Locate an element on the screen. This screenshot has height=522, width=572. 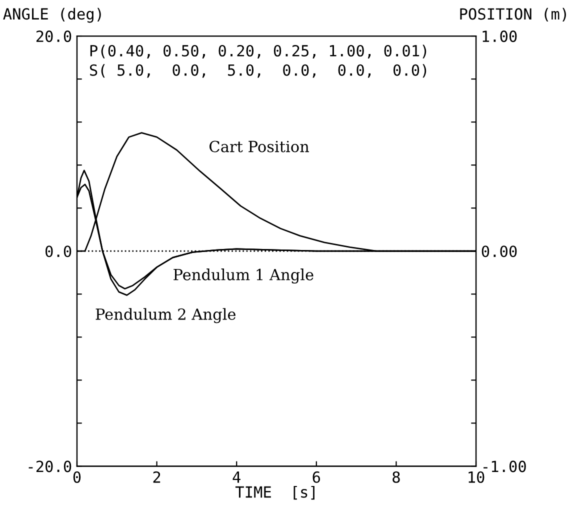
series-label: Pendulum 1 Angle is located at coordinates (244, 276).